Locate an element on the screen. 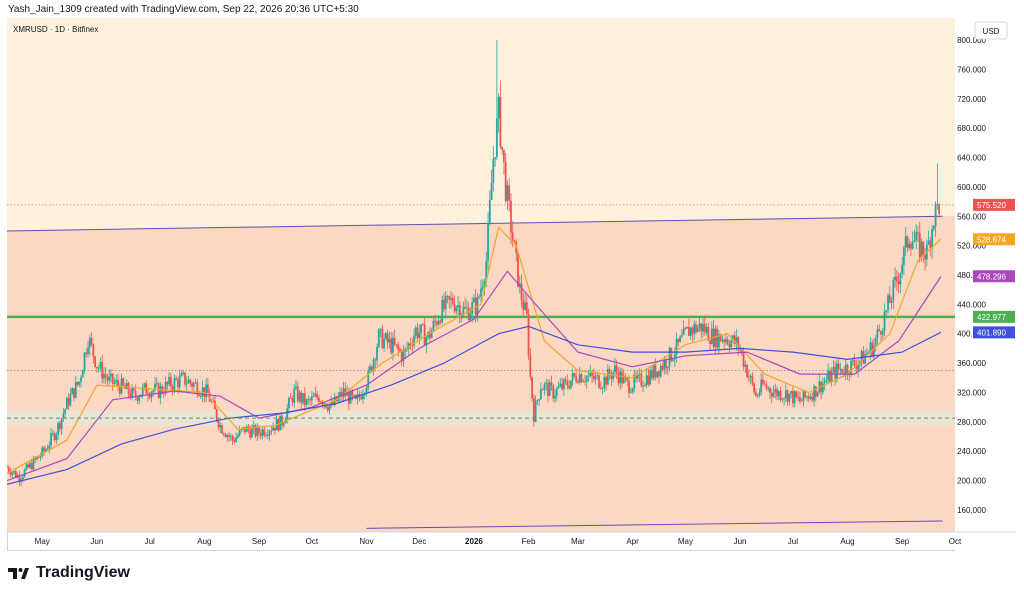 The image size is (1024, 593). time-tick-label: Dec is located at coordinates (419, 541).